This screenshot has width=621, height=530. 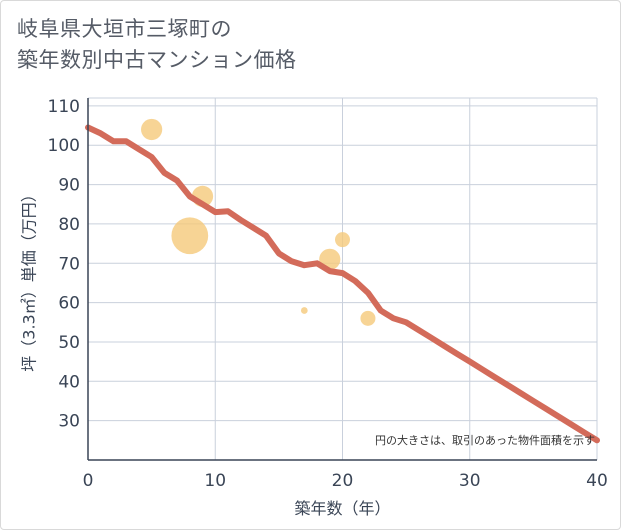 I want to click on y-tick-label: 90, so click(x=69, y=186).